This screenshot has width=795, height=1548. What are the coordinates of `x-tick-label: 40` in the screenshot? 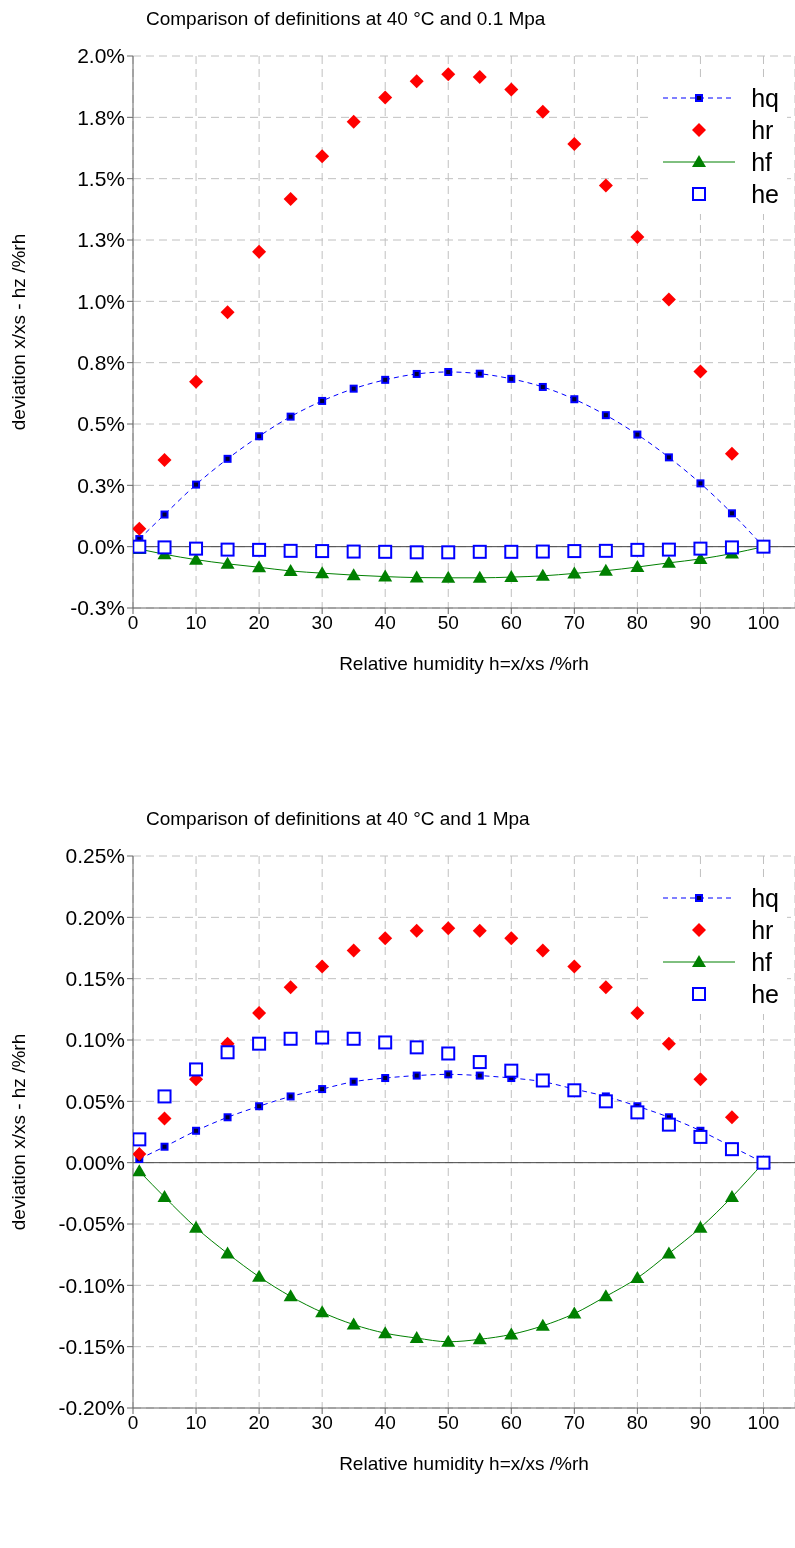 It's located at (385, 623).